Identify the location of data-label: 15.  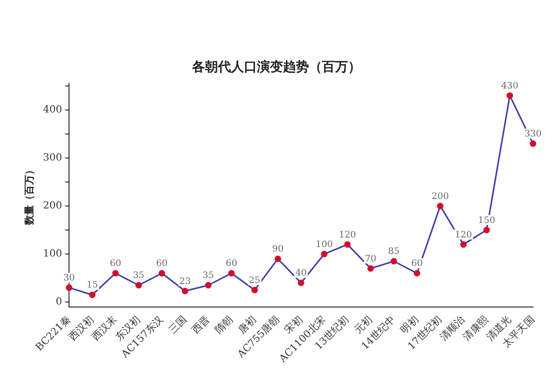
(92, 285).